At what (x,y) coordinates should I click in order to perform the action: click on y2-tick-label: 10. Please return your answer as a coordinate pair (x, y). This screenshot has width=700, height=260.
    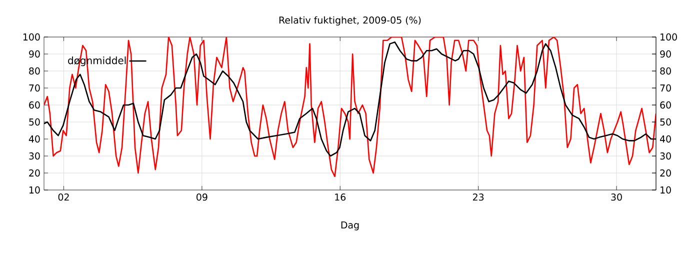
    Looking at the image, I should click on (665, 190).